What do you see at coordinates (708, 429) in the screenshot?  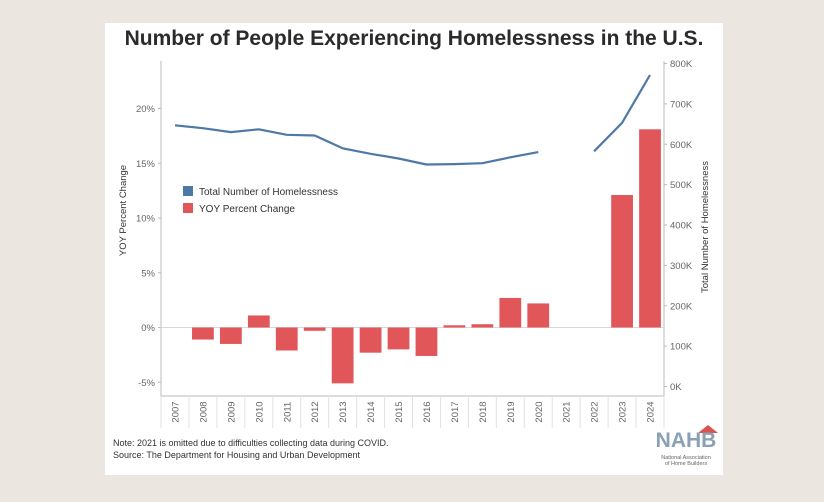 I see `logo-roof-icon` at bounding box center [708, 429].